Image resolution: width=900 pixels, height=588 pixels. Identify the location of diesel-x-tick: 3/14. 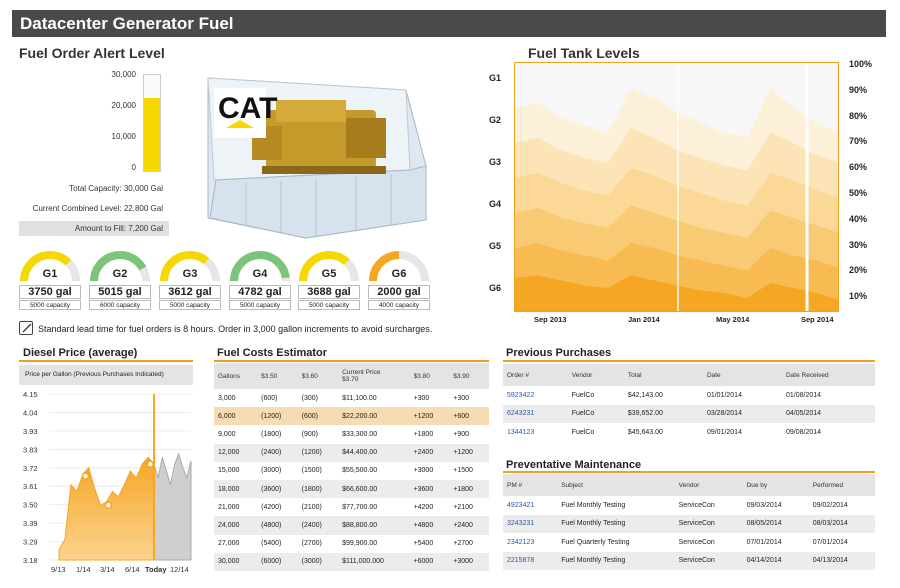
(107, 569).